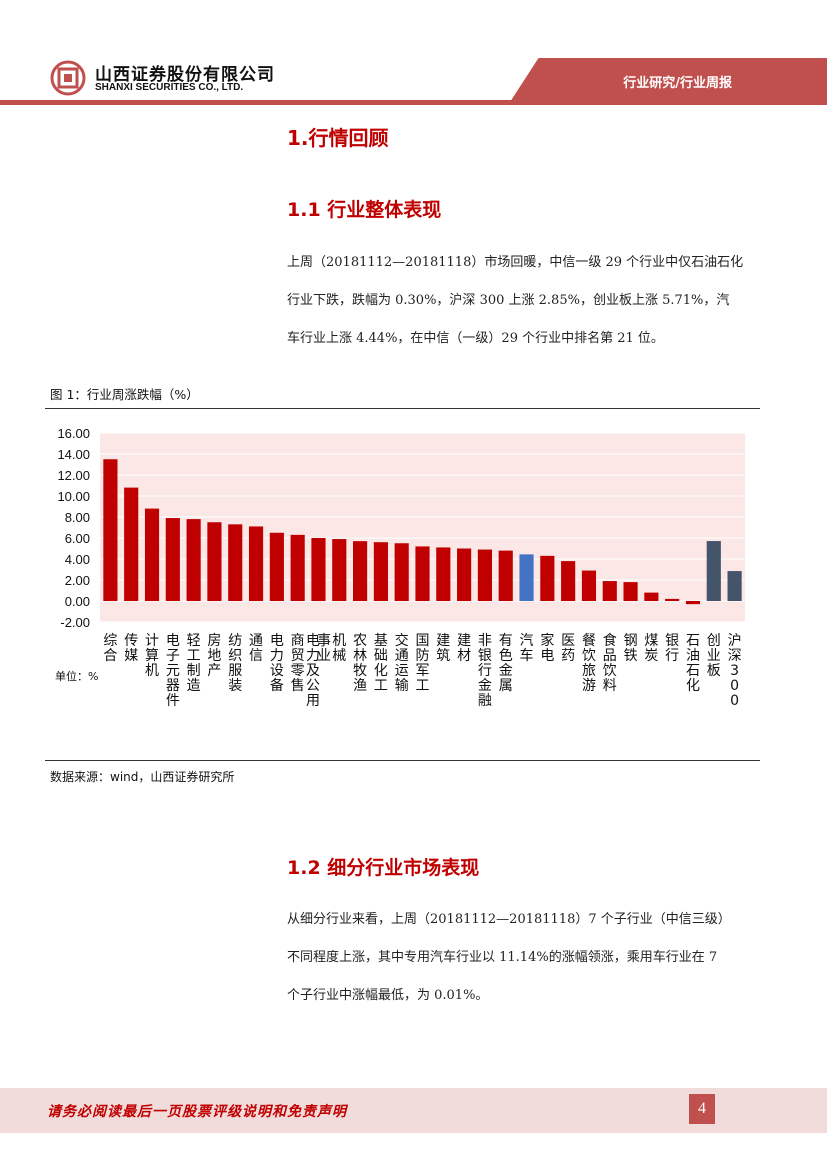  Describe the element at coordinates (73, 475) in the screenshot. I see `y-tick-label: 12.00` at that location.